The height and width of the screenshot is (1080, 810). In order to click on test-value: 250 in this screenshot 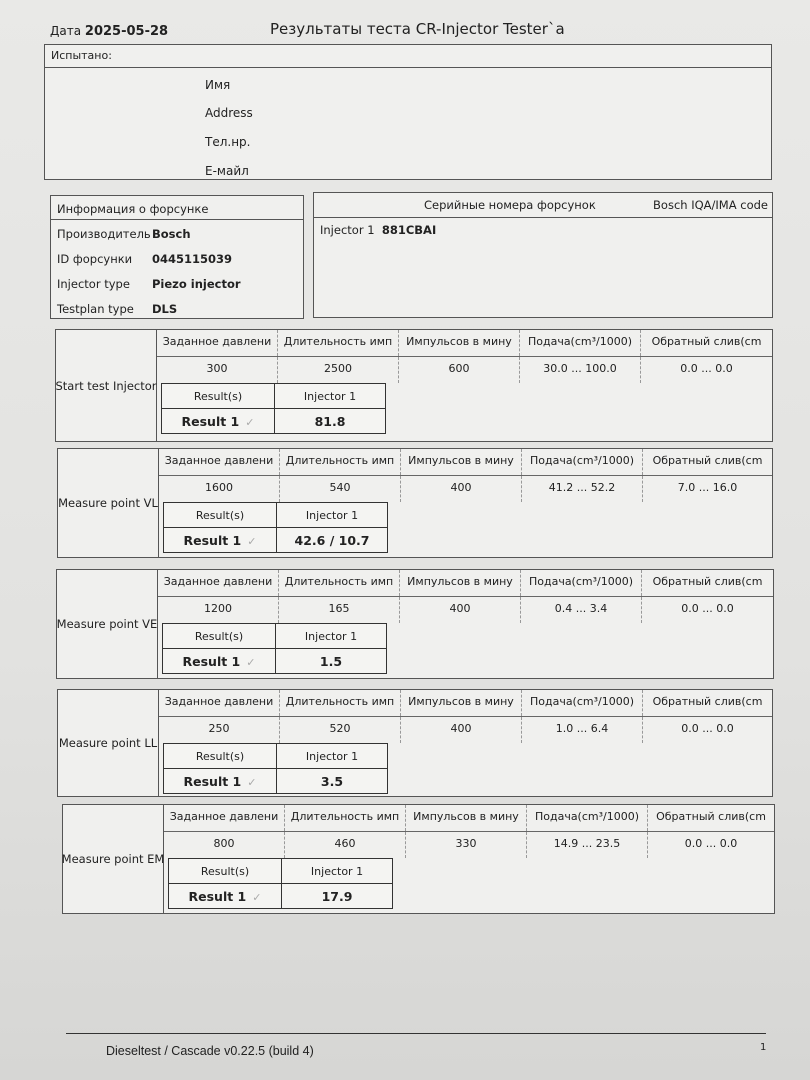, I will do `click(219, 730)`.